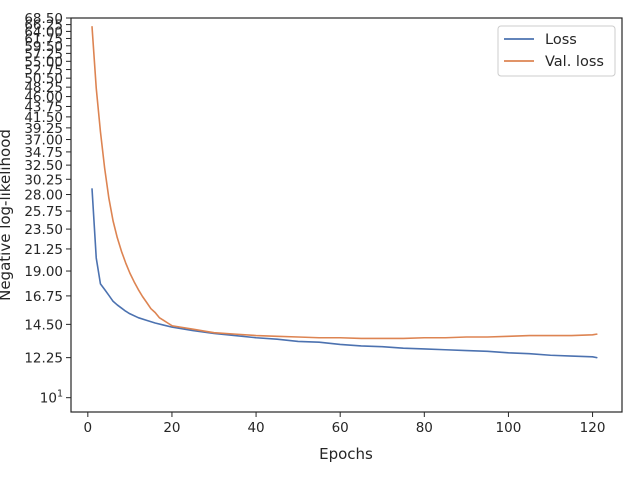 This screenshot has width=640, height=480. What do you see at coordinates (561, 40) in the screenshot?
I see `legend-label-loss: Loss` at bounding box center [561, 40].